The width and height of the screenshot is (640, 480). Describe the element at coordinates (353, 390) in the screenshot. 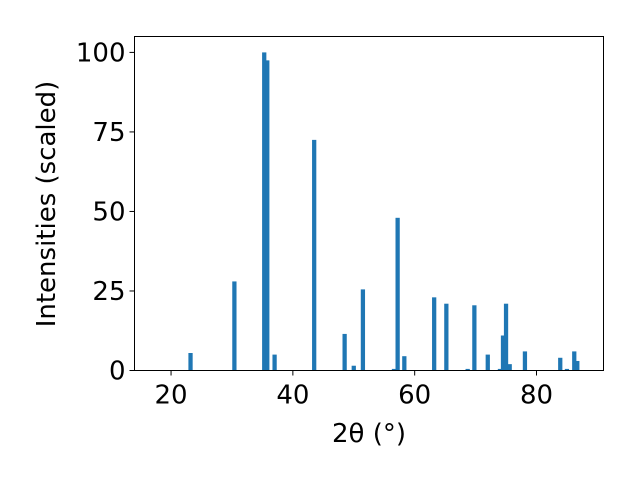

I see `x-axis-ticks: 20 40 60 80` at that location.